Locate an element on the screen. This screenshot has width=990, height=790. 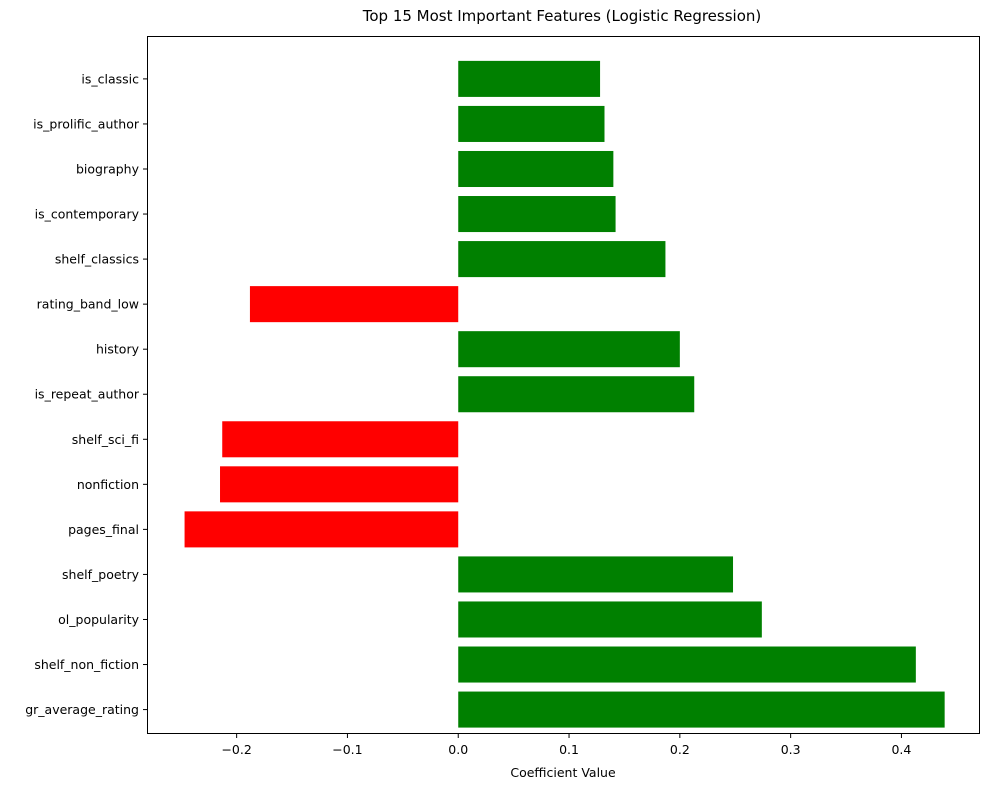
y-tick-label: shelf_poetry is located at coordinates (101, 574).